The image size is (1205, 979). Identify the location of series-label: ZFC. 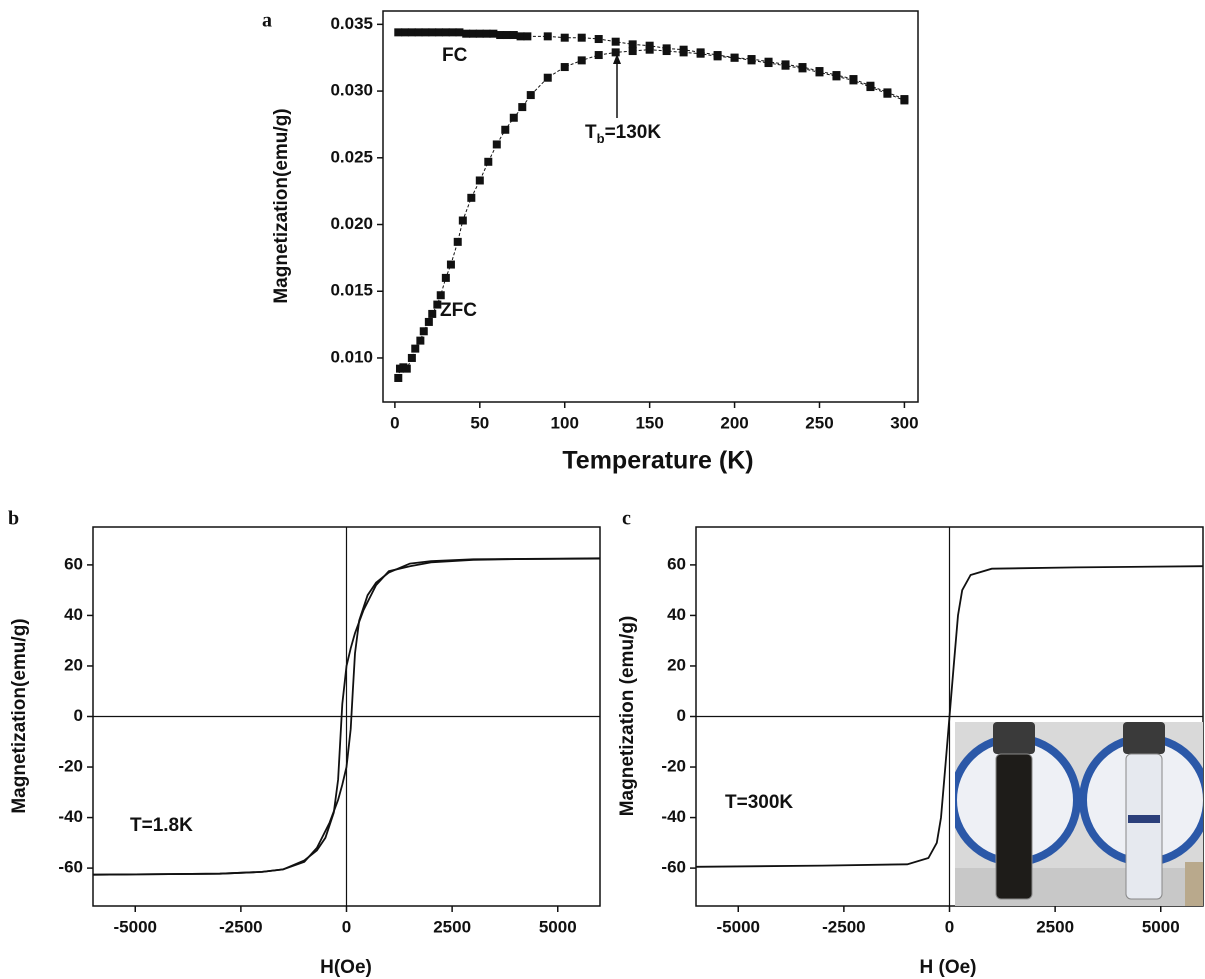
(458, 310).